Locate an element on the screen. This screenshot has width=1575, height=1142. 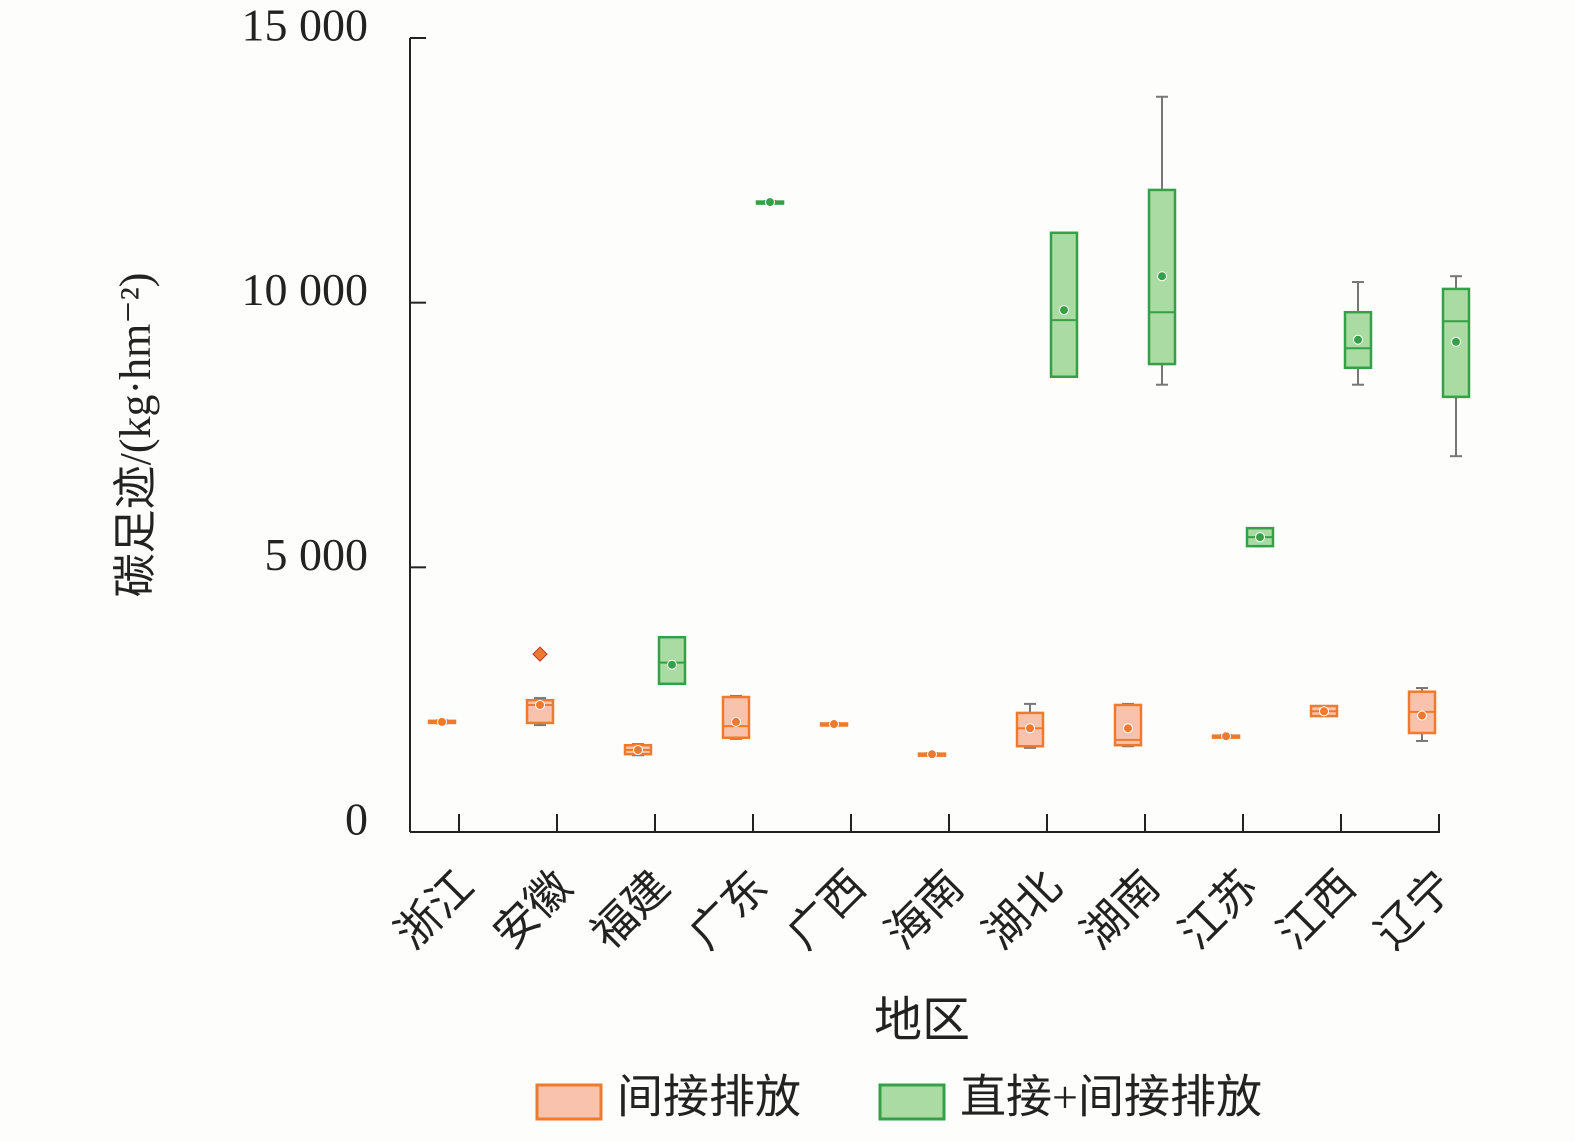
x-axis-title: 地区 is located at coordinates (922, 1020).